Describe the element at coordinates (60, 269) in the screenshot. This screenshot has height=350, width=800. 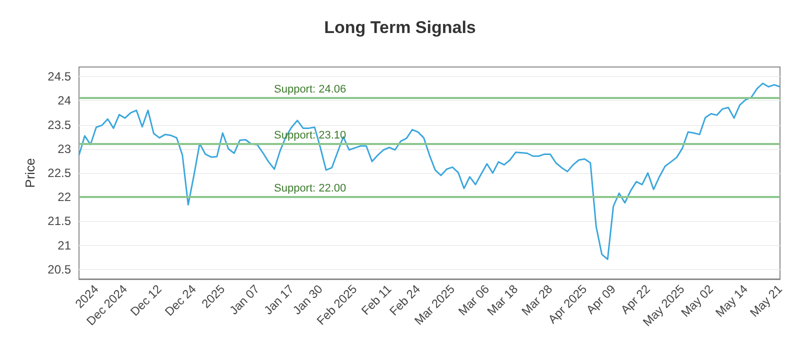
I see `y-tick-label: 20.5` at that location.